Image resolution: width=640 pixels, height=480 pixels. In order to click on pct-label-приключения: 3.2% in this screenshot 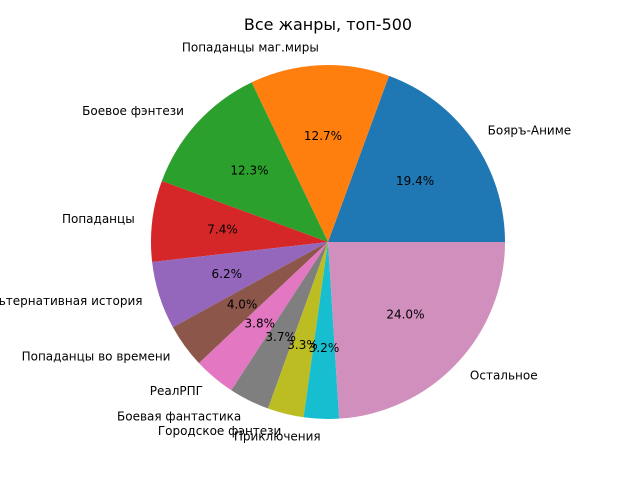, I will do `click(324, 348)`.